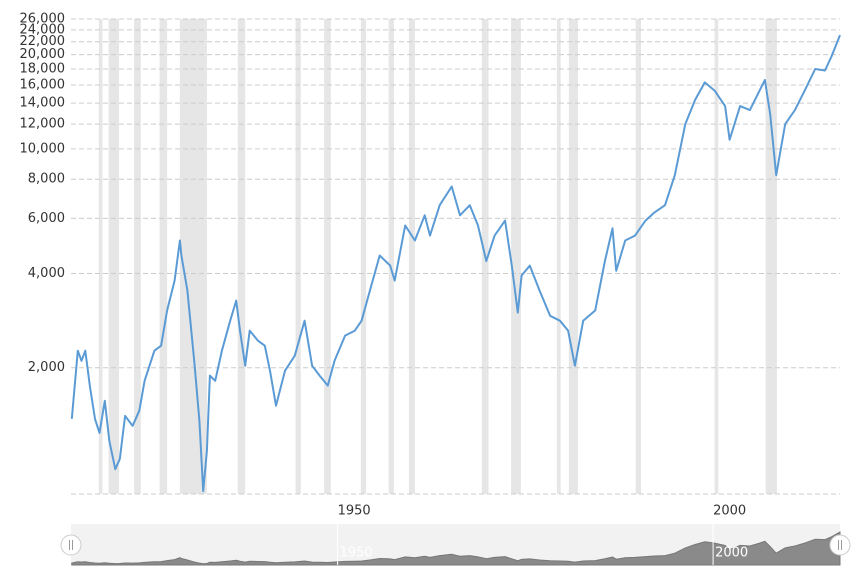 Image resolution: width=866 pixels, height=576 pixels. Describe the element at coordinates (43, 68) in the screenshot. I see `y-tick-label: 18,000` at that location.